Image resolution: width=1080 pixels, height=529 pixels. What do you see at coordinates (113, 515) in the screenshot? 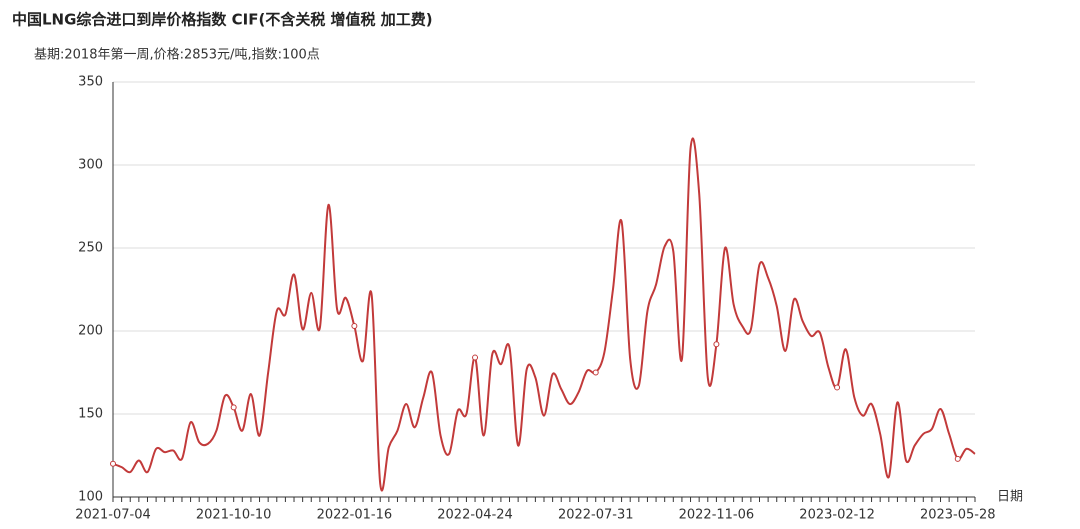
I see `x-tick-label: 2021-07-04` at bounding box center [113, 515].